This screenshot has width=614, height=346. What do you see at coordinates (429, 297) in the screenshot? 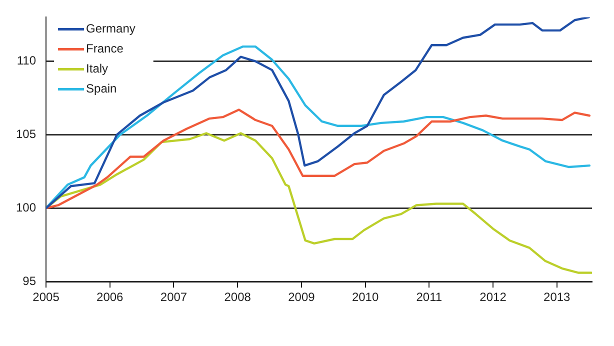
I see `x-tick-label: 2011` at bounding box center [429, 297].